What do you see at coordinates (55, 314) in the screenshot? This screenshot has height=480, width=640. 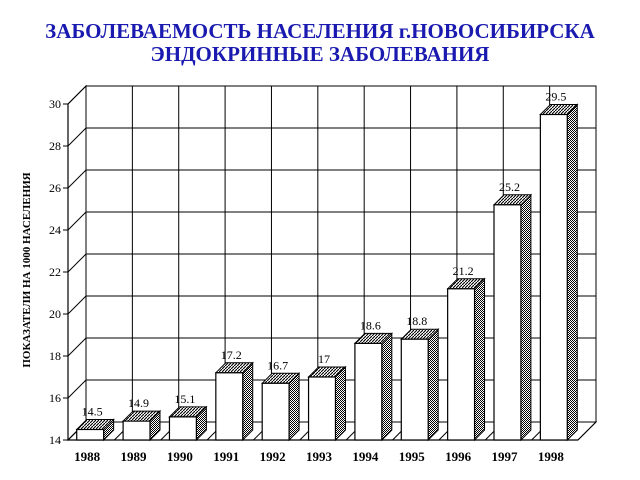 I see `y-tick-label: 20` at bounding box center [55, 314].